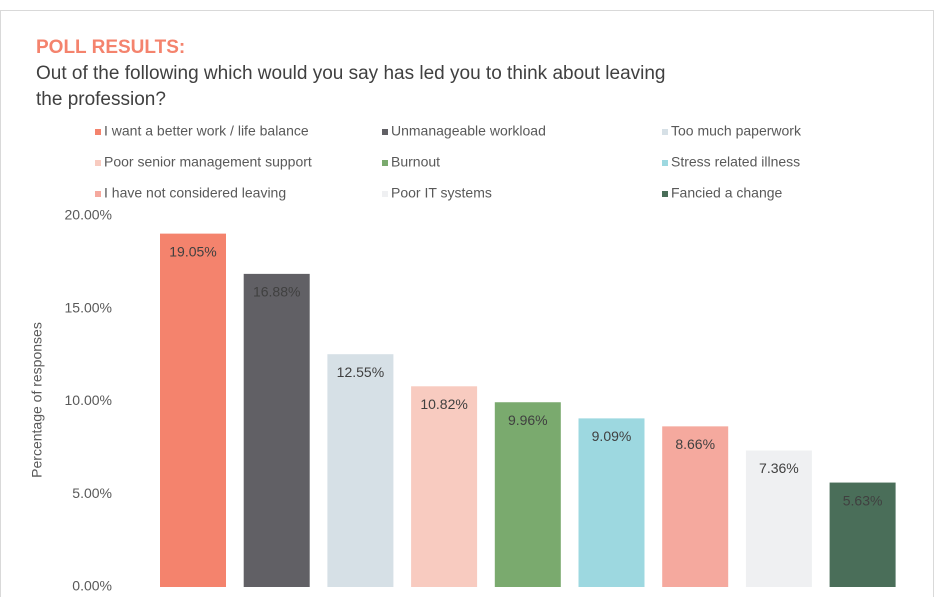  I want to click on y-tick-label: 15.00%, so click(88, 307).